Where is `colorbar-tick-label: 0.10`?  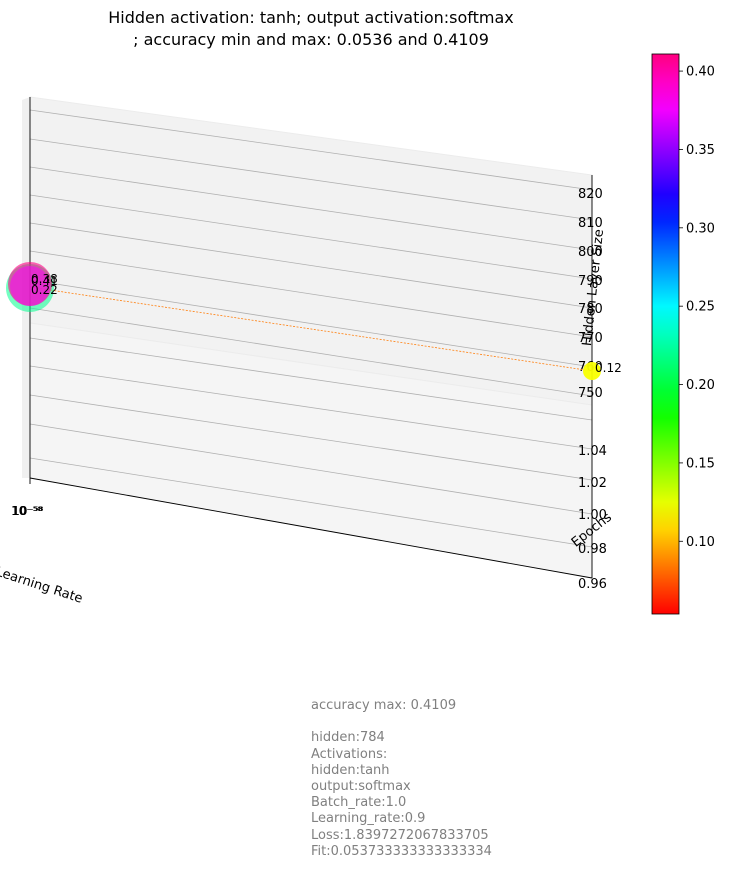
colorbar-tick-label: 0.10 is located at coordinates (700, 542).